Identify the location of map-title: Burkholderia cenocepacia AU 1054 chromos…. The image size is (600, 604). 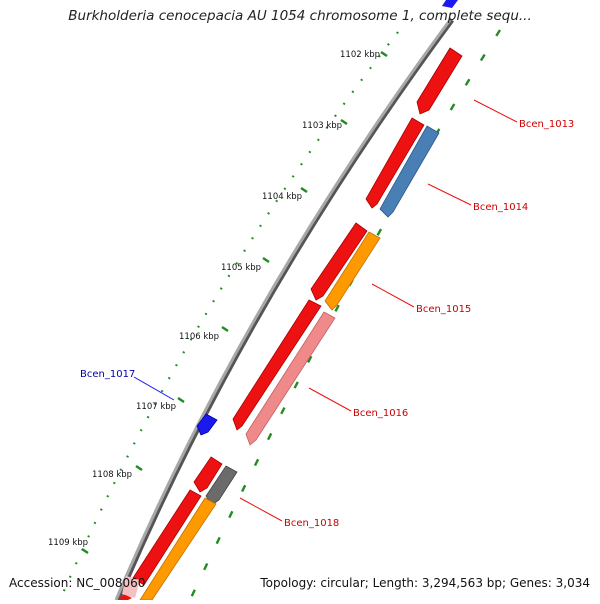
(300, 16).